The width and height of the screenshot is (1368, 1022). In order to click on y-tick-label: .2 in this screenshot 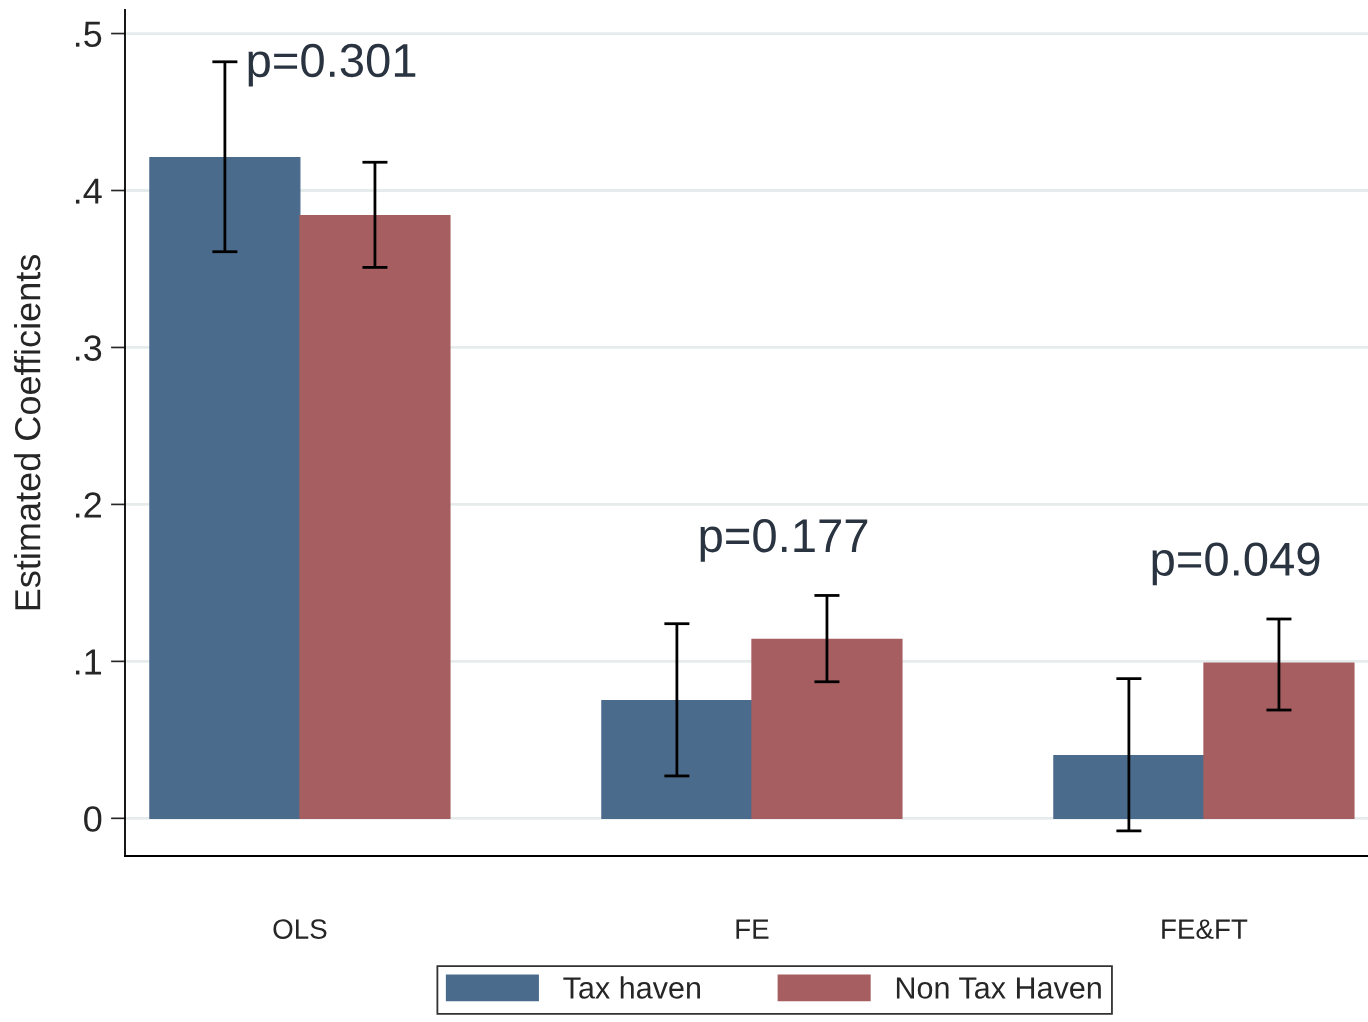, I will do `click(88, 505)`.